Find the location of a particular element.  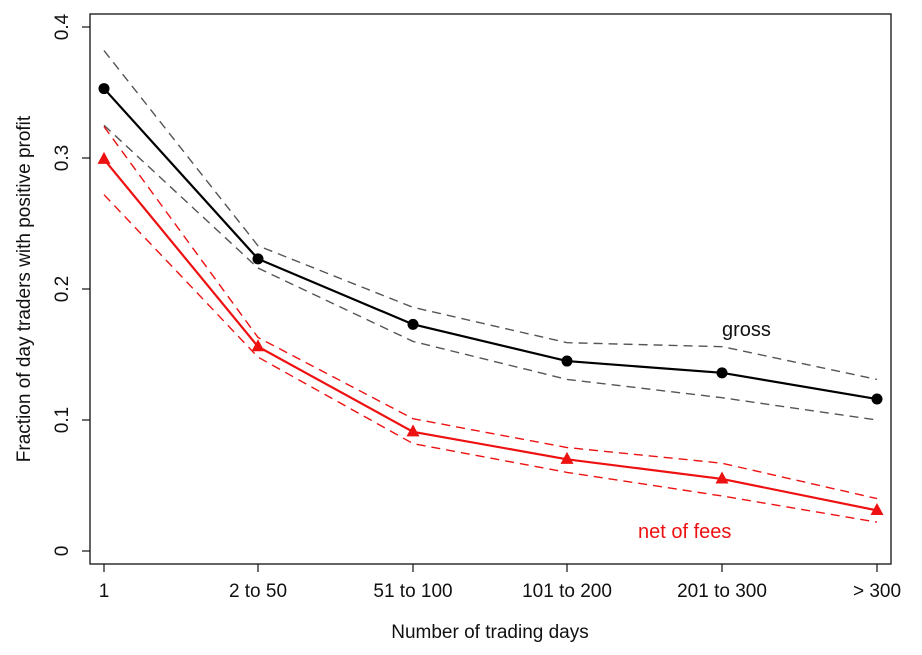

y-tick-label: 0.4 is located at coordinates (62, 26).